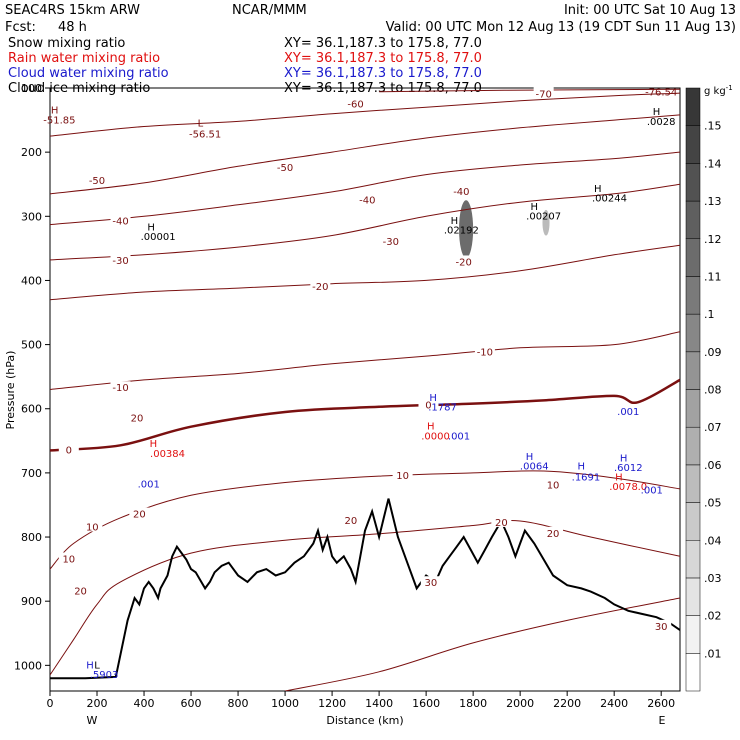 The image size is (740, 740). Describe the element at coordinates (586, 478) in the screenshot. I see `extremum-label: .1691` at that location.